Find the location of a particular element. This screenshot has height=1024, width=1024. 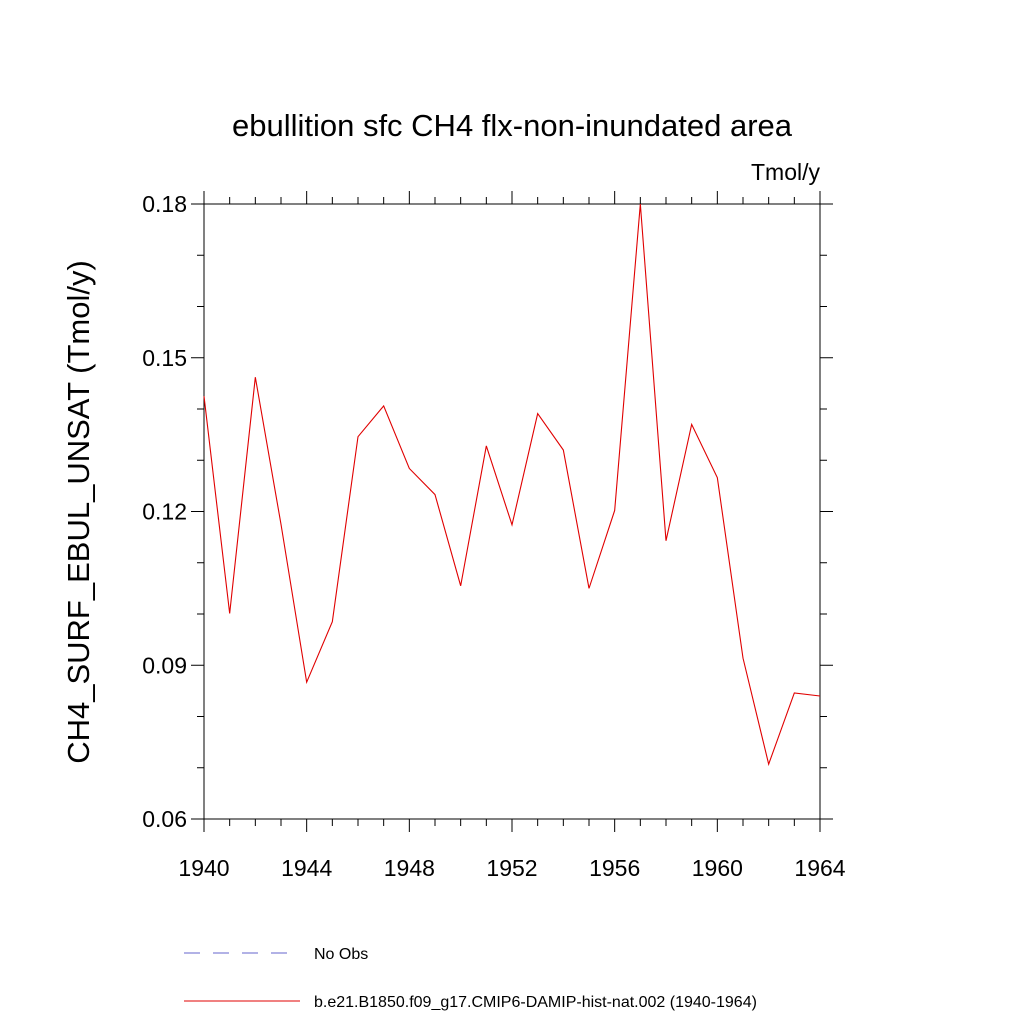

x-tick-label: 1960 is located at coordinates (717, 868).